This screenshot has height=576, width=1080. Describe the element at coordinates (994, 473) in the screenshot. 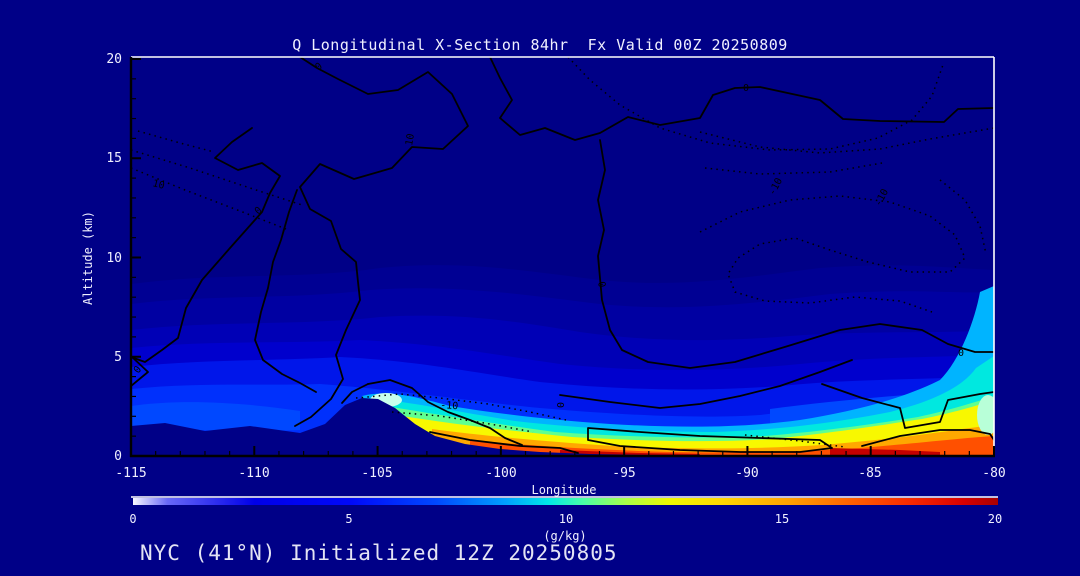

I see `x-tick--80: -80` at that location.